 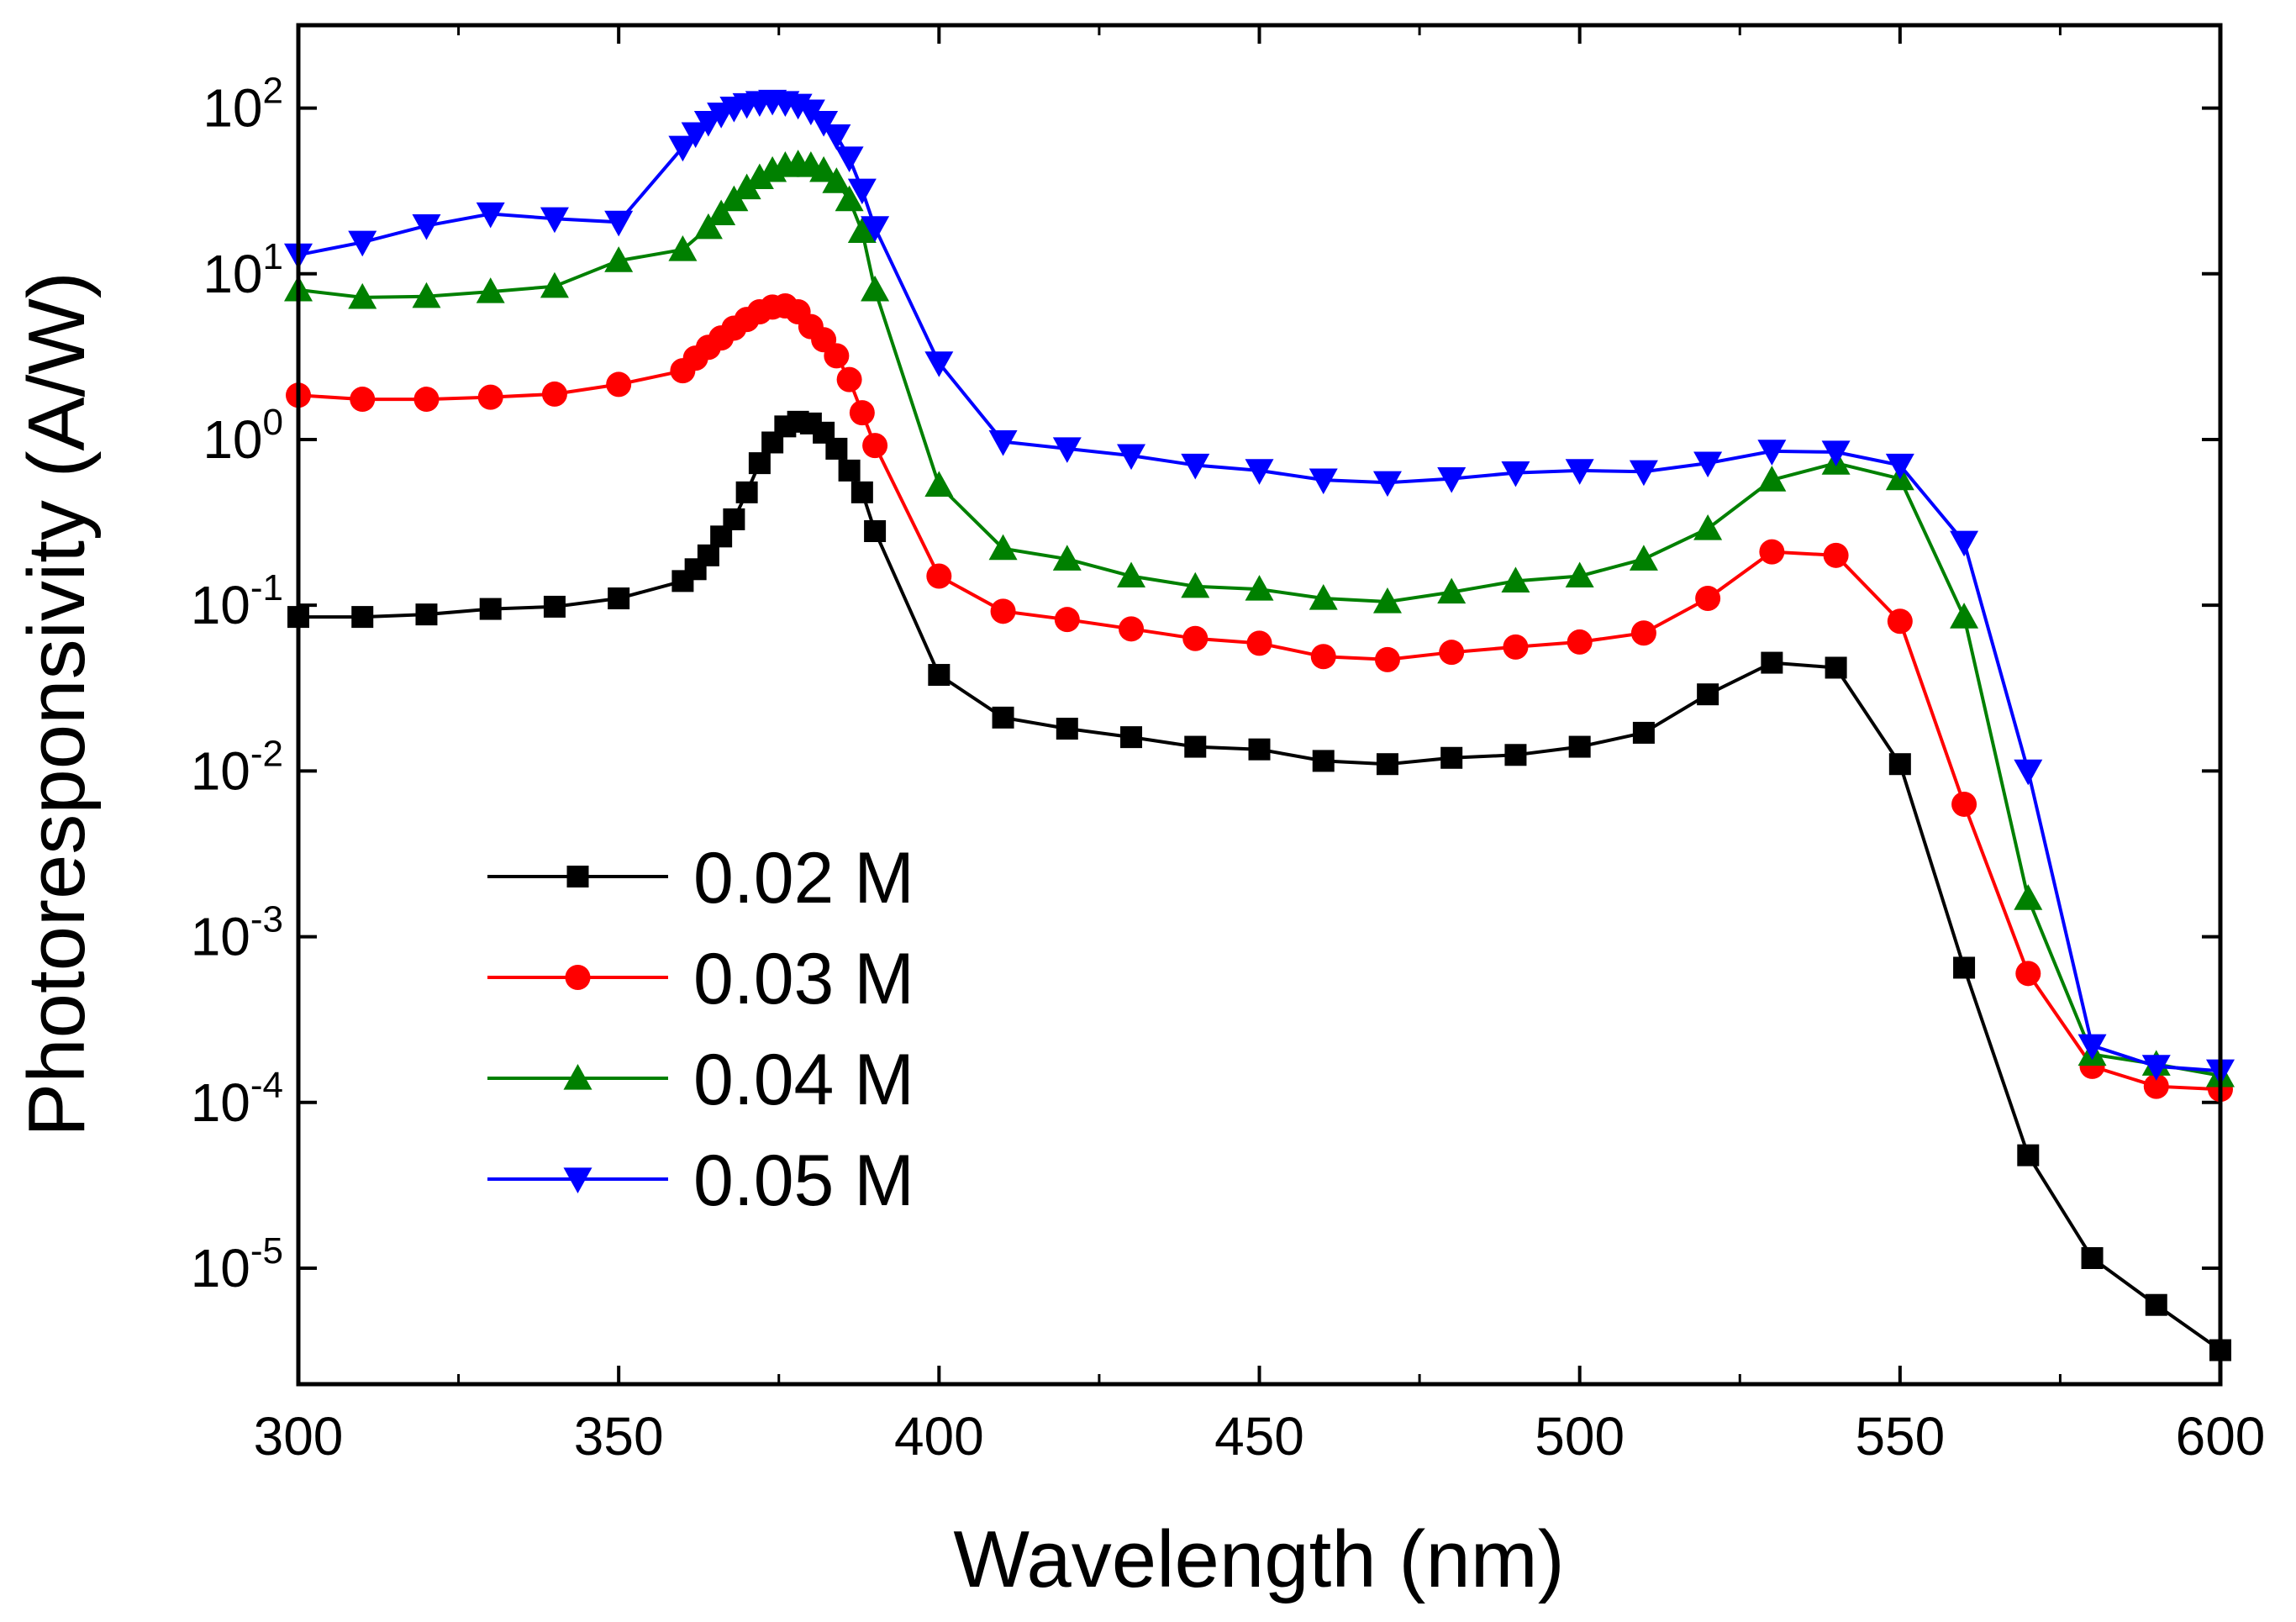 I want to click on y-tick-exponent: 0, so click(x=273, y=422).